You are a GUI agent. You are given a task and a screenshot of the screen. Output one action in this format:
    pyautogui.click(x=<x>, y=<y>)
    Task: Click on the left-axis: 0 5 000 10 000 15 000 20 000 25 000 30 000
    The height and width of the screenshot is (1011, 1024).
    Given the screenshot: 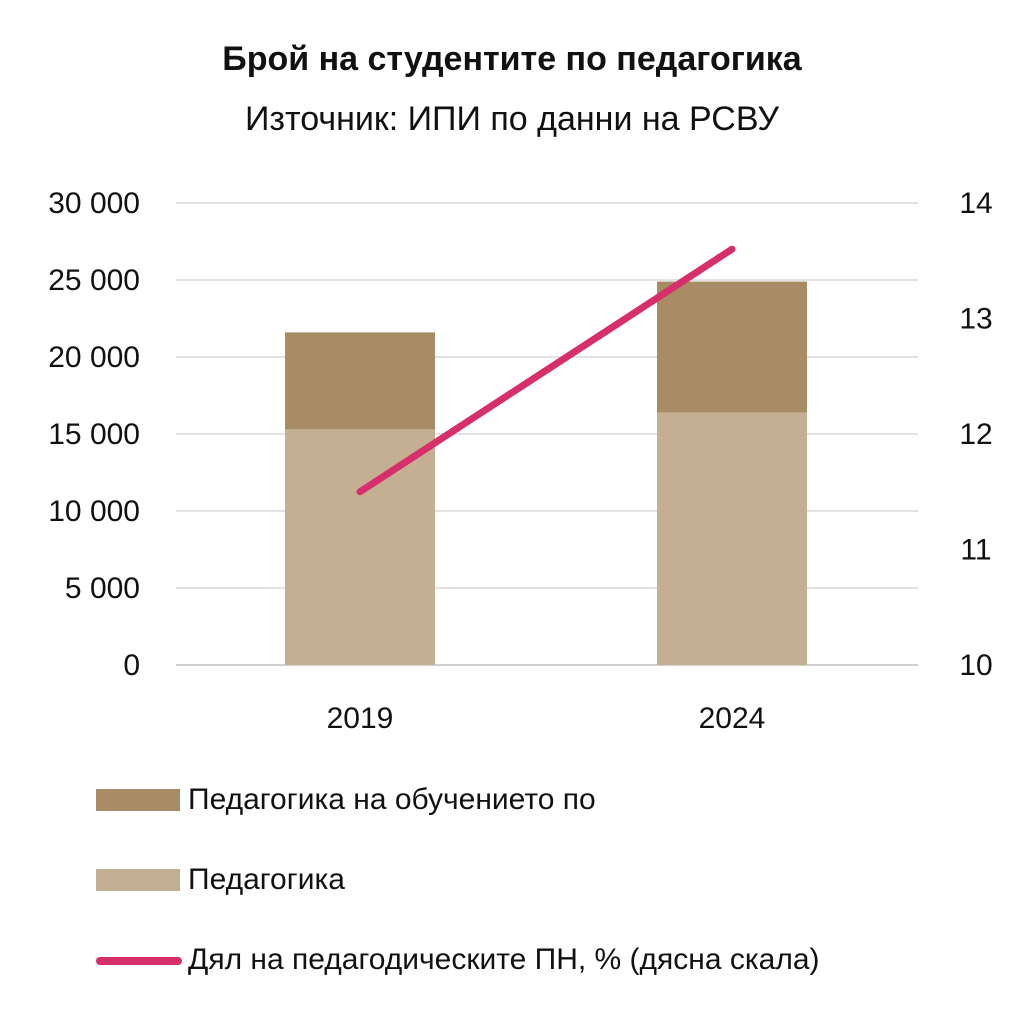 What is the action you would take?
    pyautogui.click(x=94, y=434)
    